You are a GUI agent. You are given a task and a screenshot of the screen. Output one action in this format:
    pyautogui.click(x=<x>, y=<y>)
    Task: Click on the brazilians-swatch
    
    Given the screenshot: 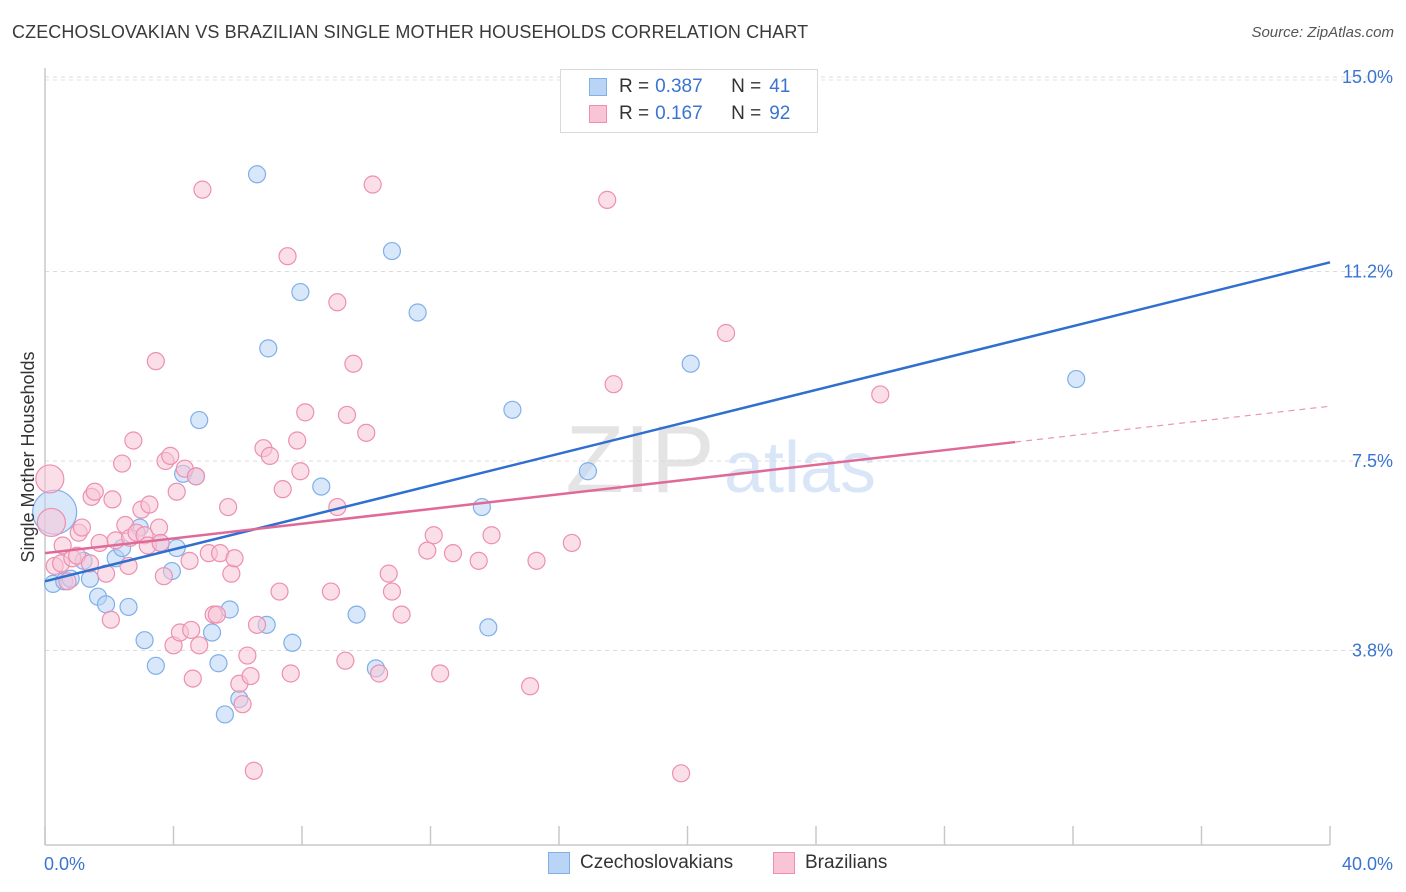 What is the action you would take?
    pyautogui.click(x=598, y=114)
    